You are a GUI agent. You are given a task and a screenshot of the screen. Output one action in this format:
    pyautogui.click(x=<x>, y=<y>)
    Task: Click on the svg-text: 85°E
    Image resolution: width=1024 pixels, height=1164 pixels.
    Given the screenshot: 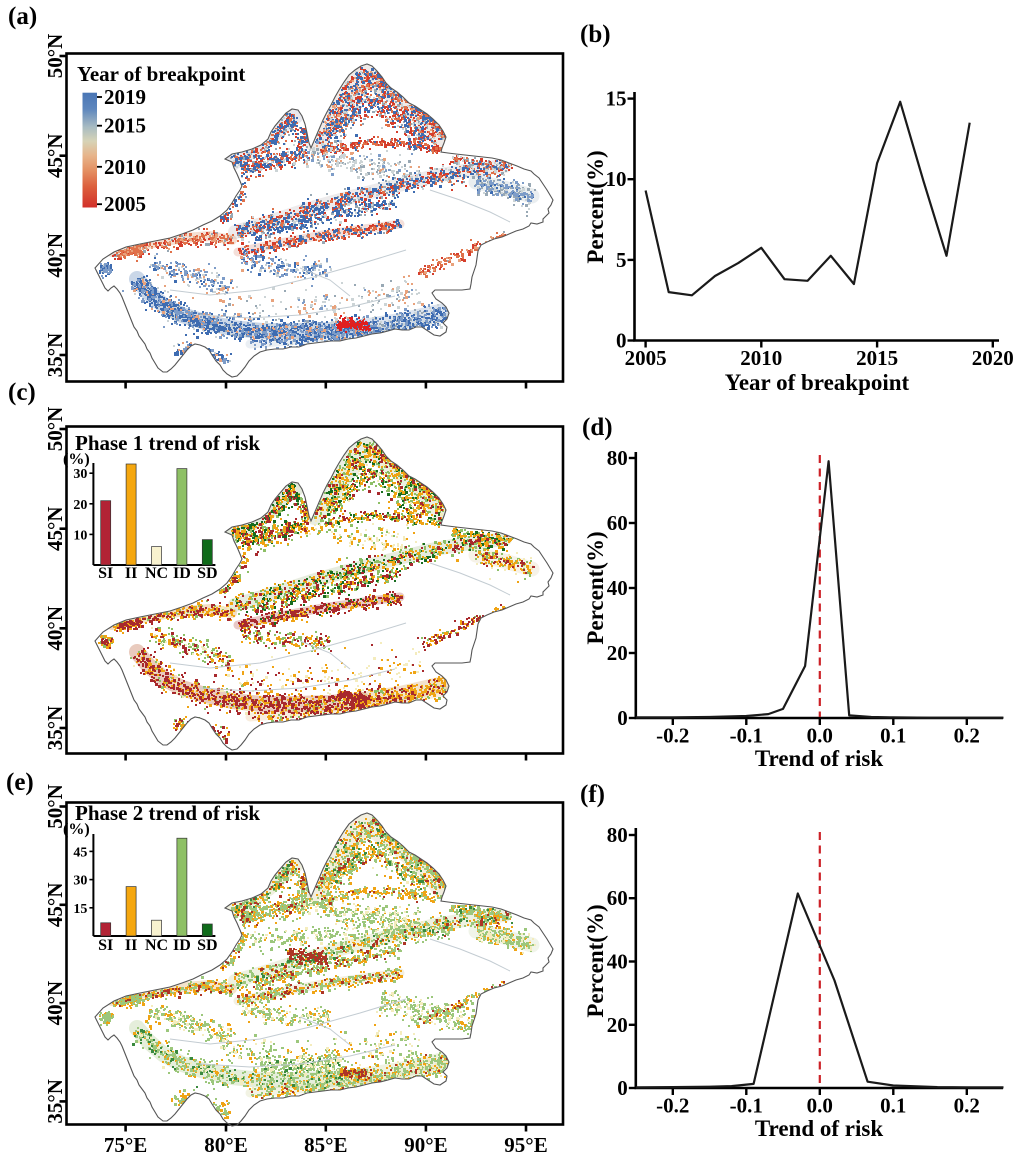 What is the action you would take?
    pyautogui.click(x=325, y=1145)
    